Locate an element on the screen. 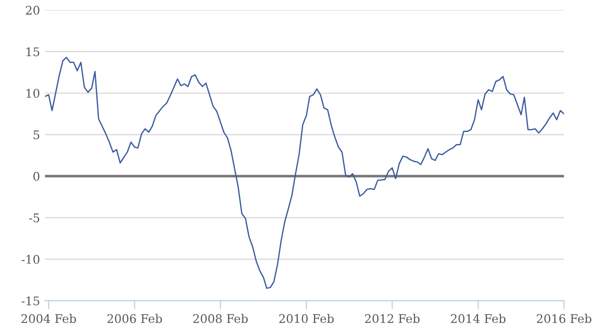 The image size is (600, 336). y-tick-label: 10 is located at coordinates (33, 93).